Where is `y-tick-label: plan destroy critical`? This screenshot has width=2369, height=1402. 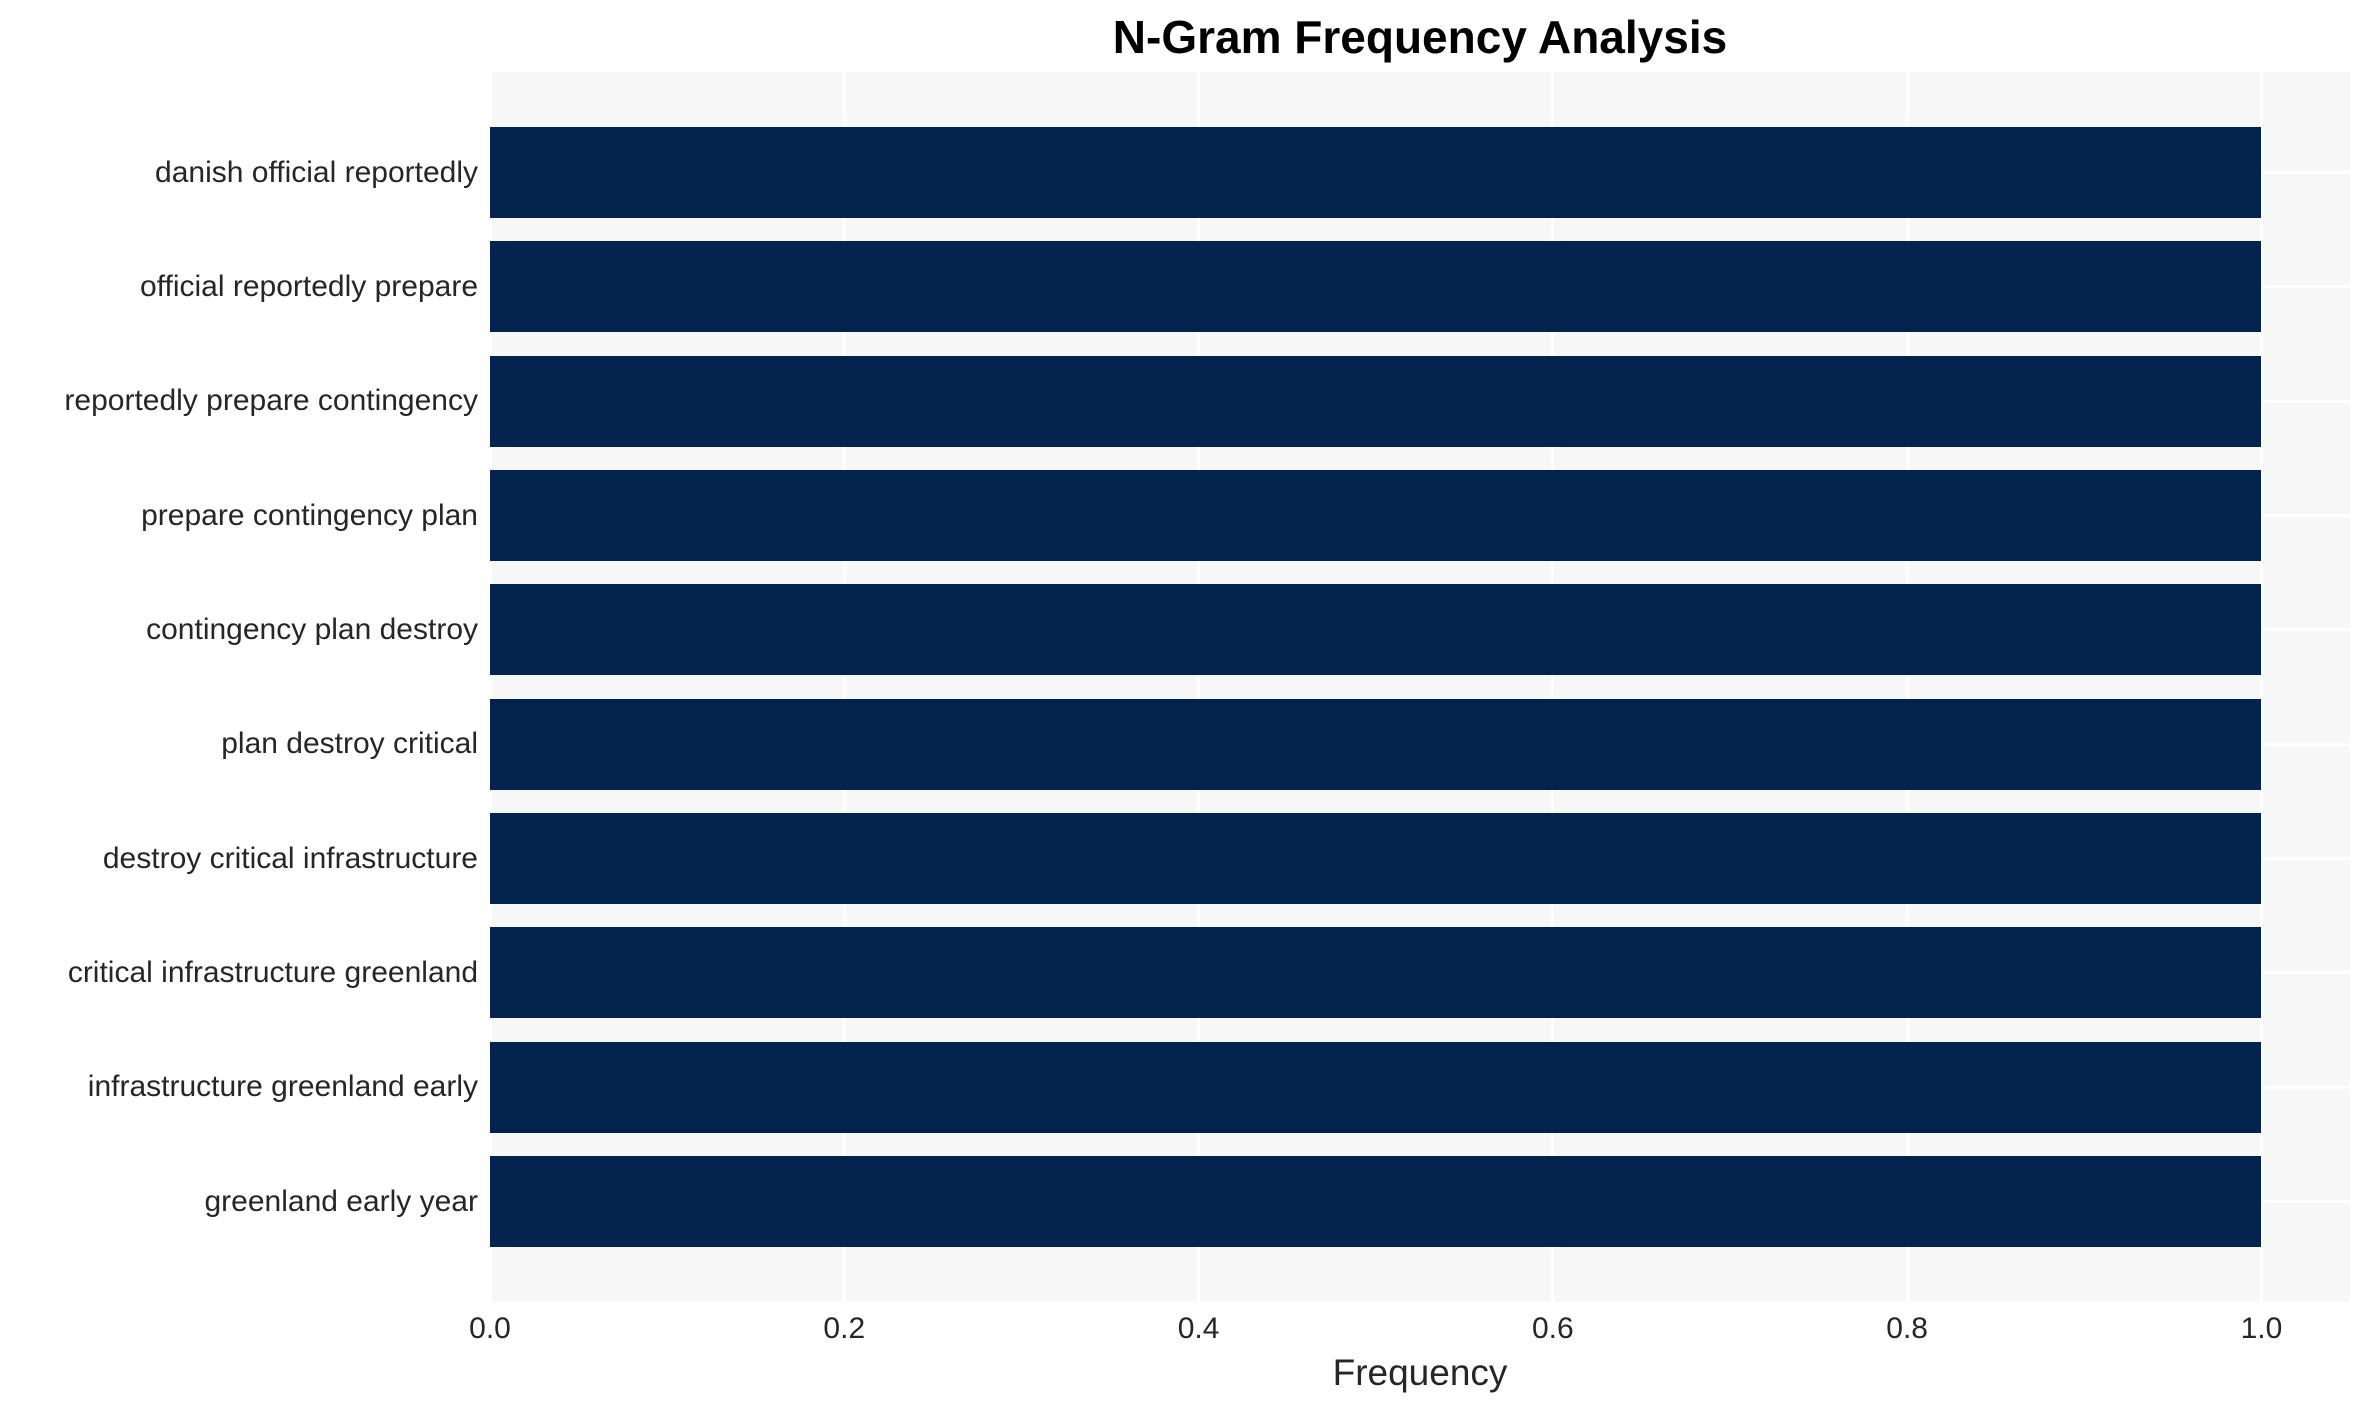
y-tick-label: plan destroy critical is located at coordinates (349, 744).